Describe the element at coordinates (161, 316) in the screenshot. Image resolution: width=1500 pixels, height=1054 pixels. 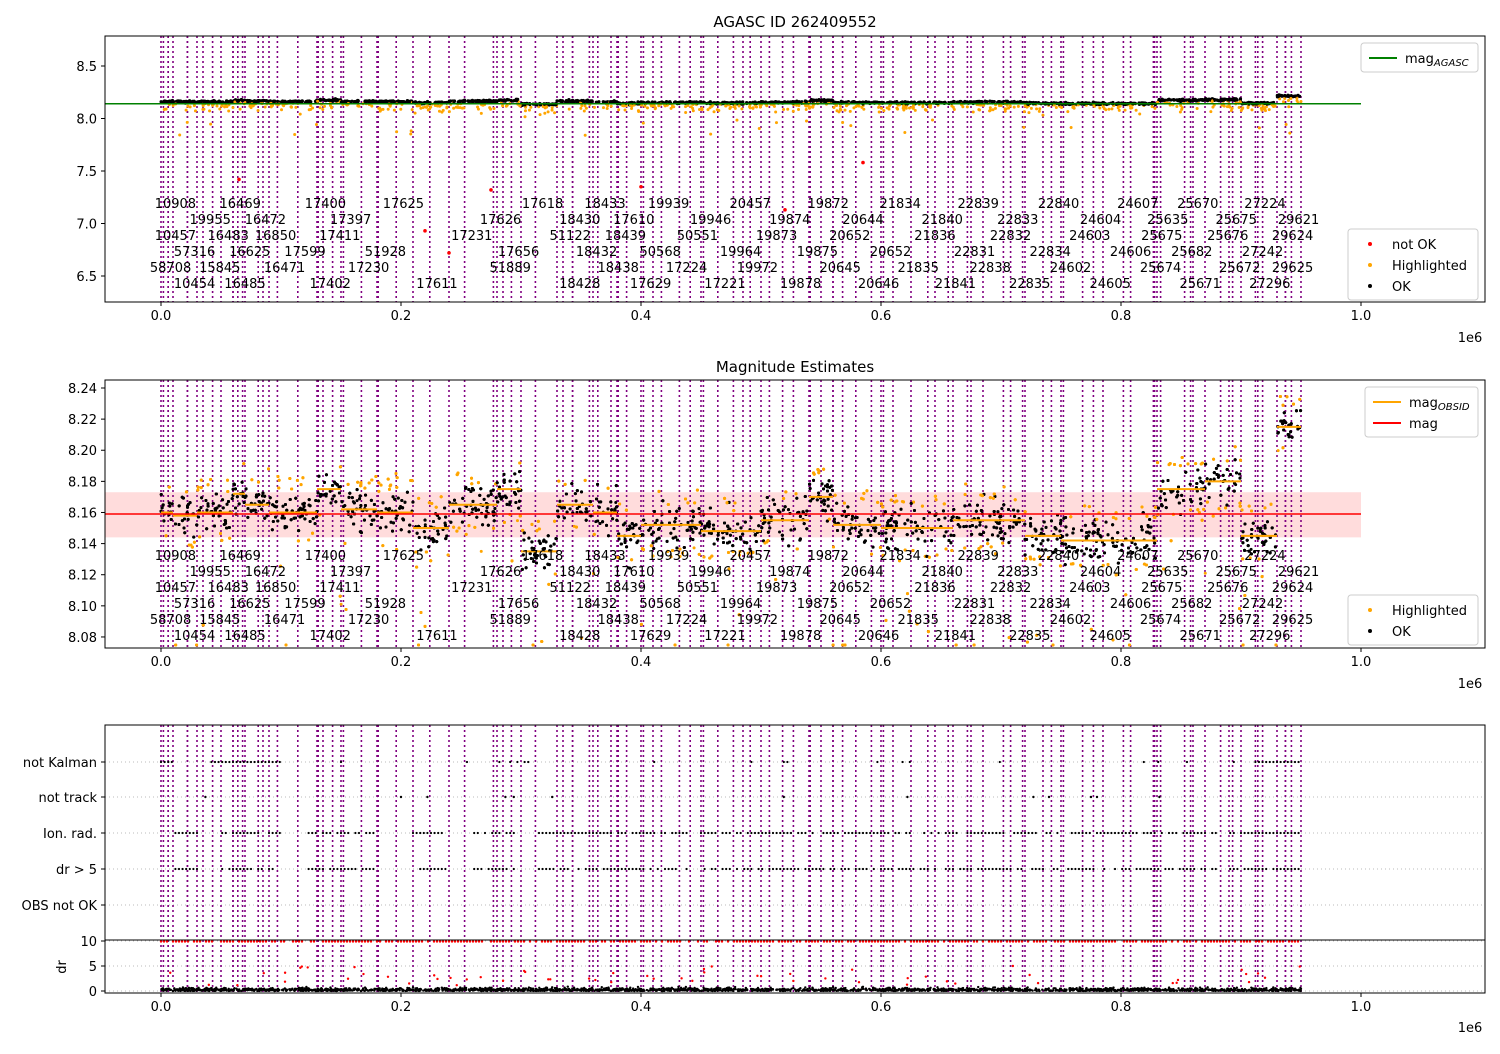
I see `x-tick-label: 0.0` at that location.